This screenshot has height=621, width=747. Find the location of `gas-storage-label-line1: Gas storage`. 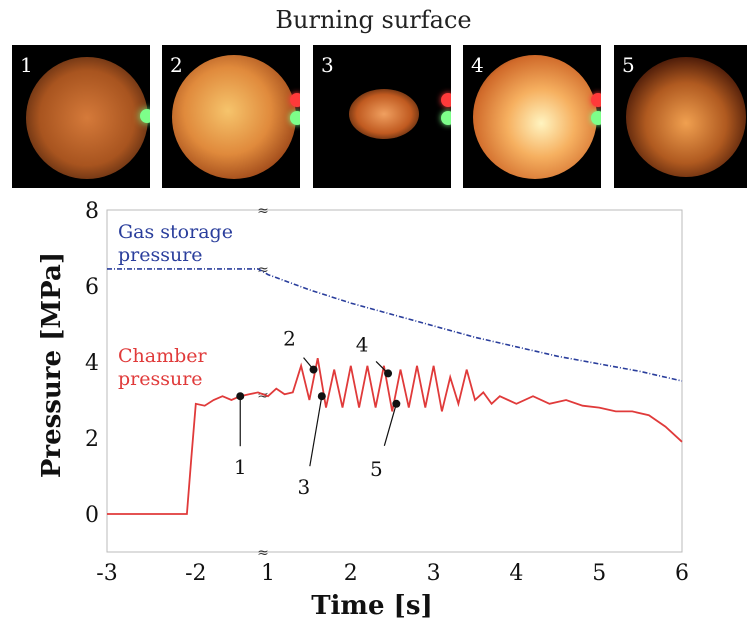

gas-storage-label-line1: Gas storage is located at coordinates (175, 232).